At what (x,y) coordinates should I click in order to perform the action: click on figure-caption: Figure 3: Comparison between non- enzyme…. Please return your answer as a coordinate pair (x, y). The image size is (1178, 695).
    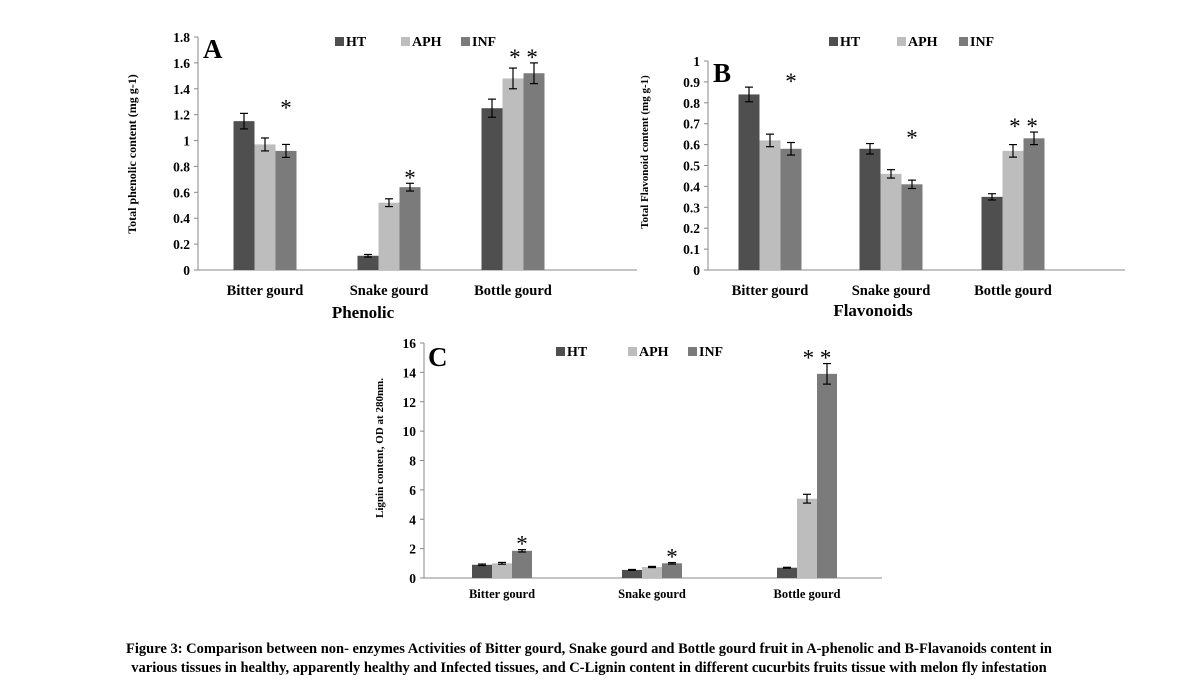
    Looking at the image, I should click on (589, 659).